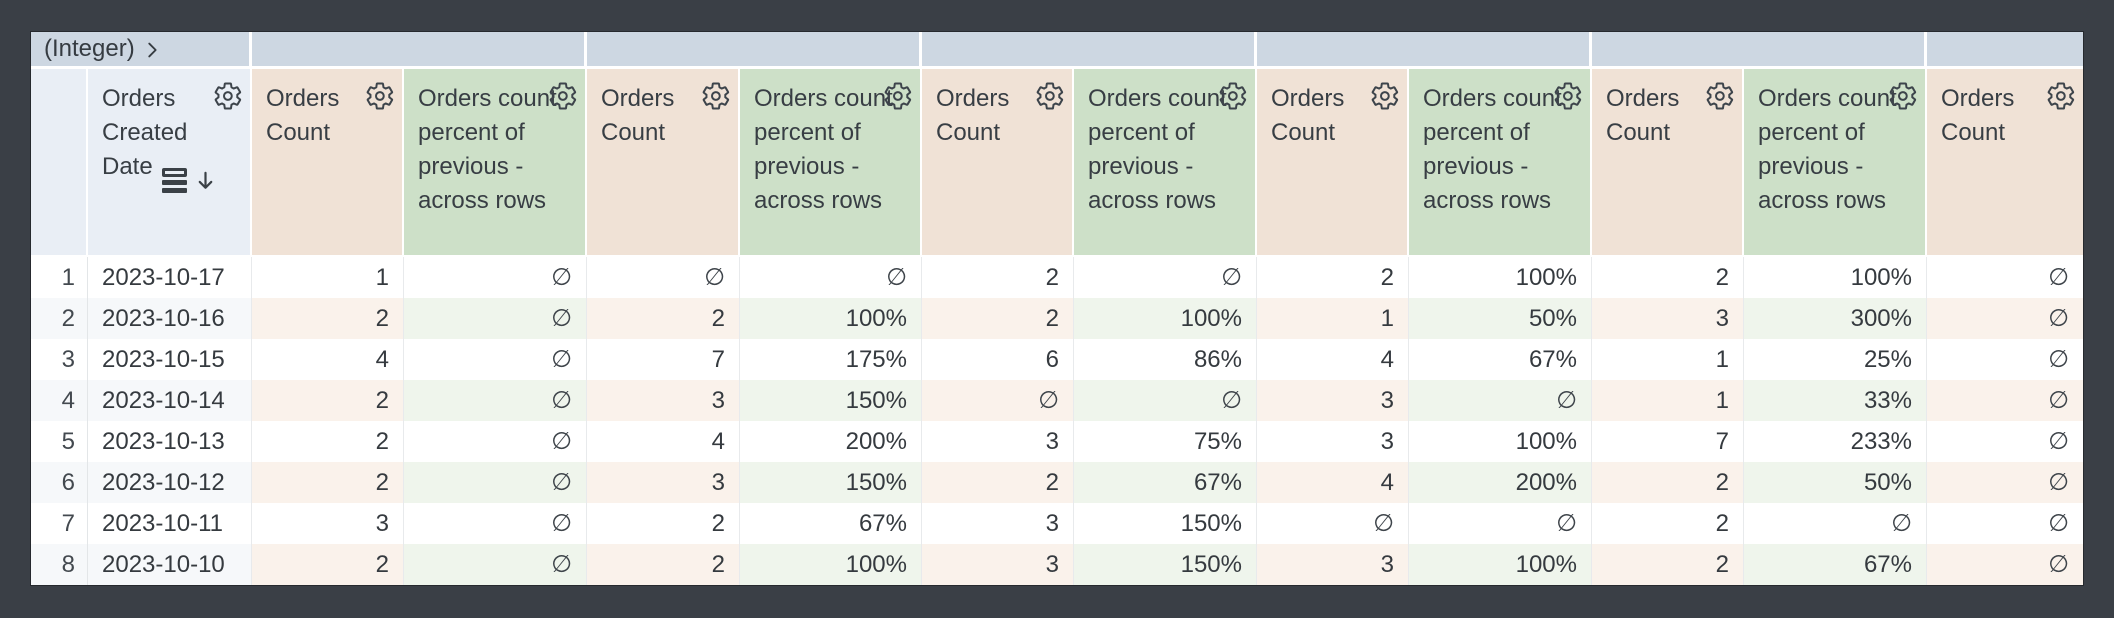 Image resolution: width=2114 pixels, height=618 pixels. I want to click on calculation-value-cell: 33%, so click(1835, 400).